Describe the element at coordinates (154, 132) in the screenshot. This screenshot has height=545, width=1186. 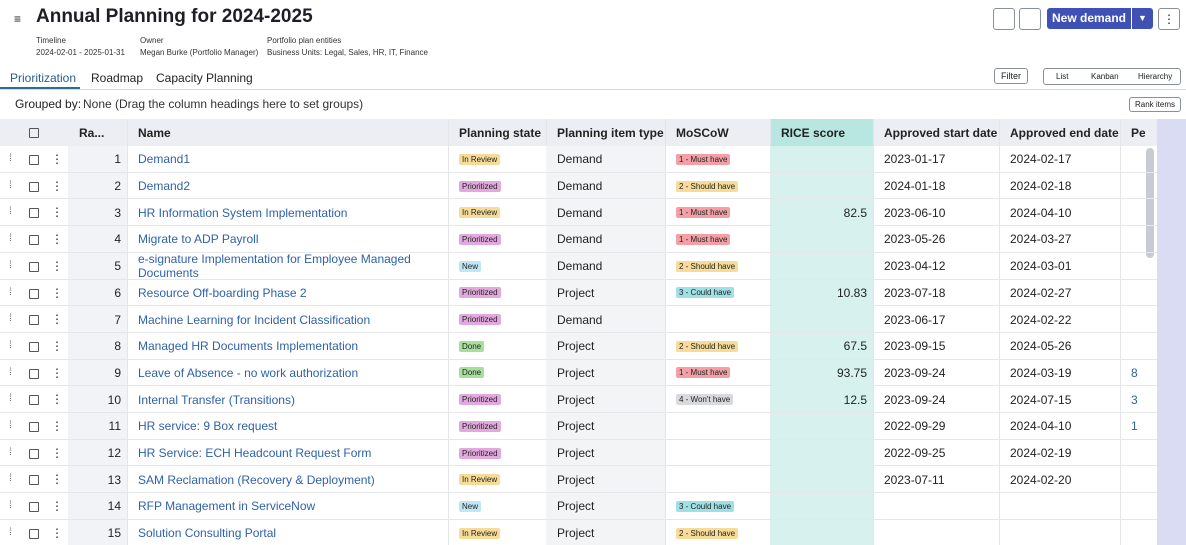
I see `column-header: Name` at that location.